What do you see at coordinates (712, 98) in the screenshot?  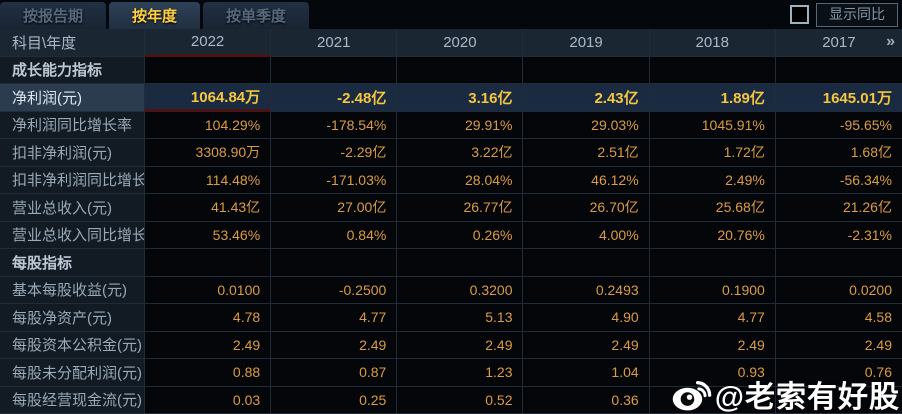 I see `cell: 1.89亿` at bounding box center [712, 98].